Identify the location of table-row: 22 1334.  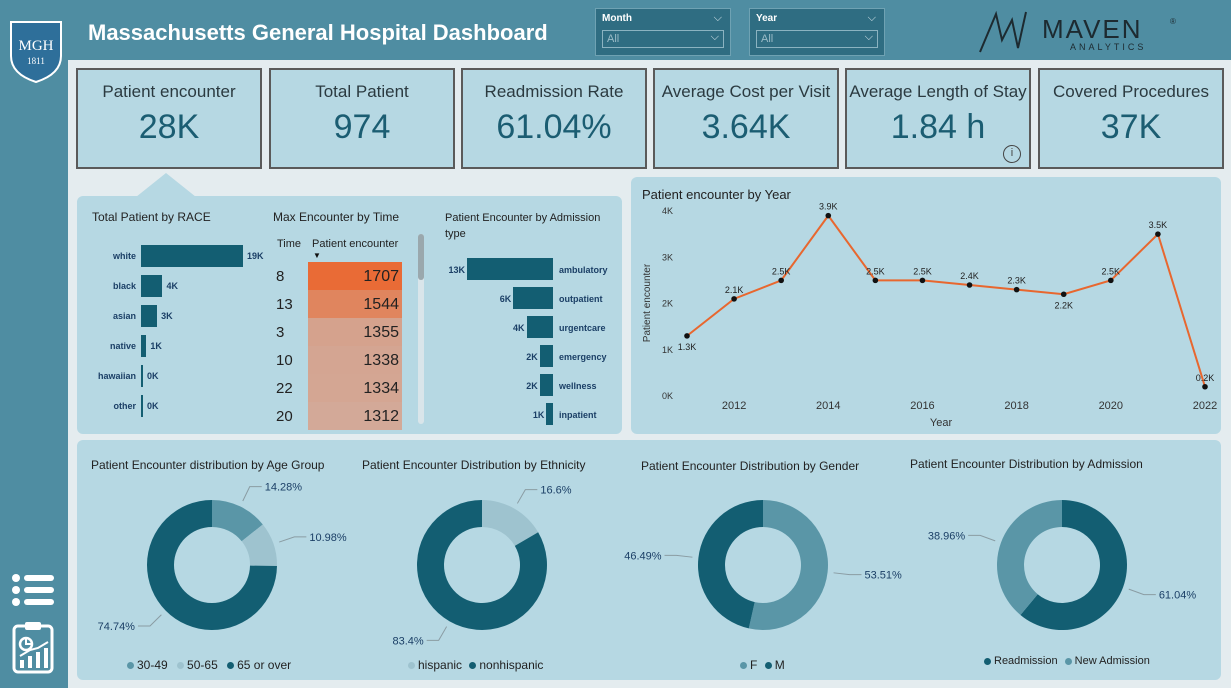
(338, 388).